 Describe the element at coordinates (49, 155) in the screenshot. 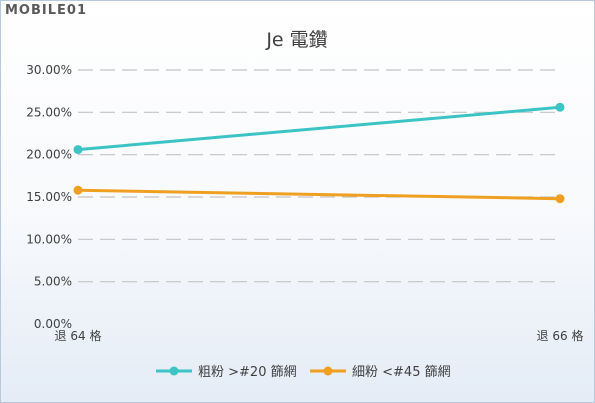

I see `y-tick-label: 20.00%` at that location.